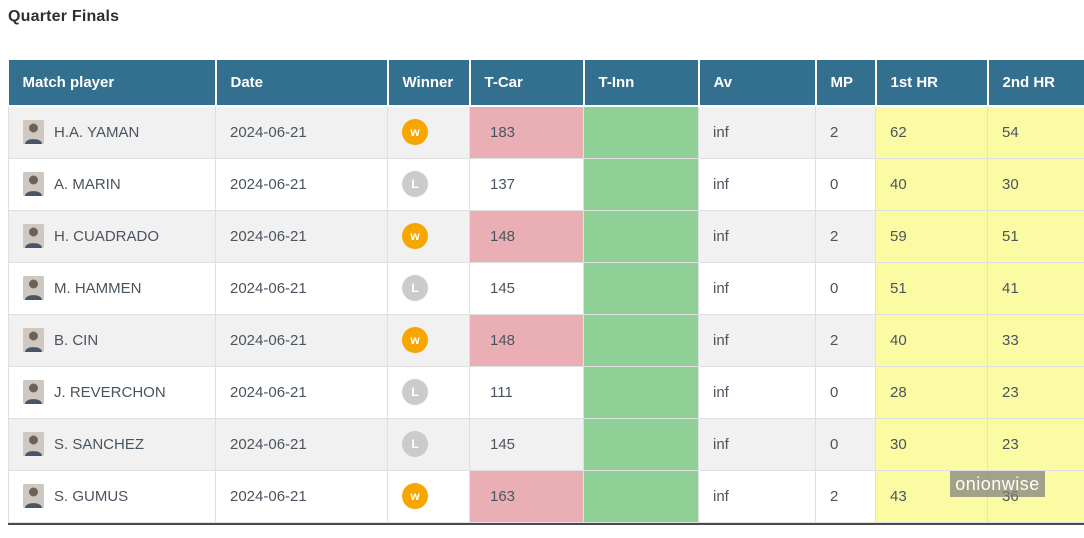 The height and width of the screenshot is (538, 1084). Describe the element at coordinates (1035, 184) in the screenshot. I see `second-hr-cell: 30` at that location.